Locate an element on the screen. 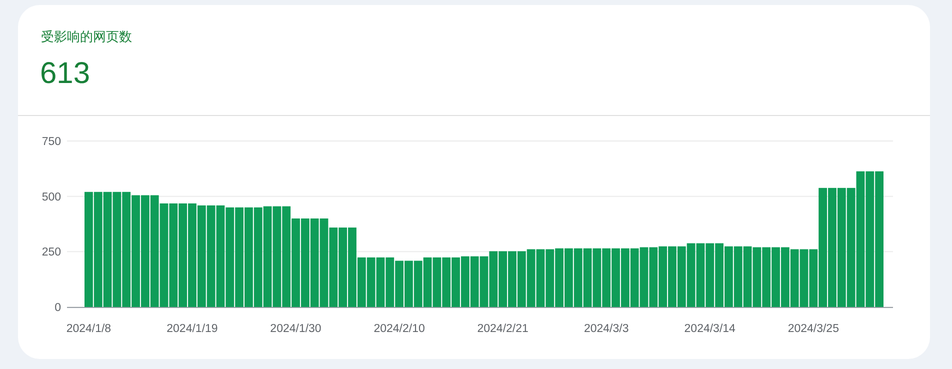  y-tick-label: 750 is located at coordinates (51, 142).